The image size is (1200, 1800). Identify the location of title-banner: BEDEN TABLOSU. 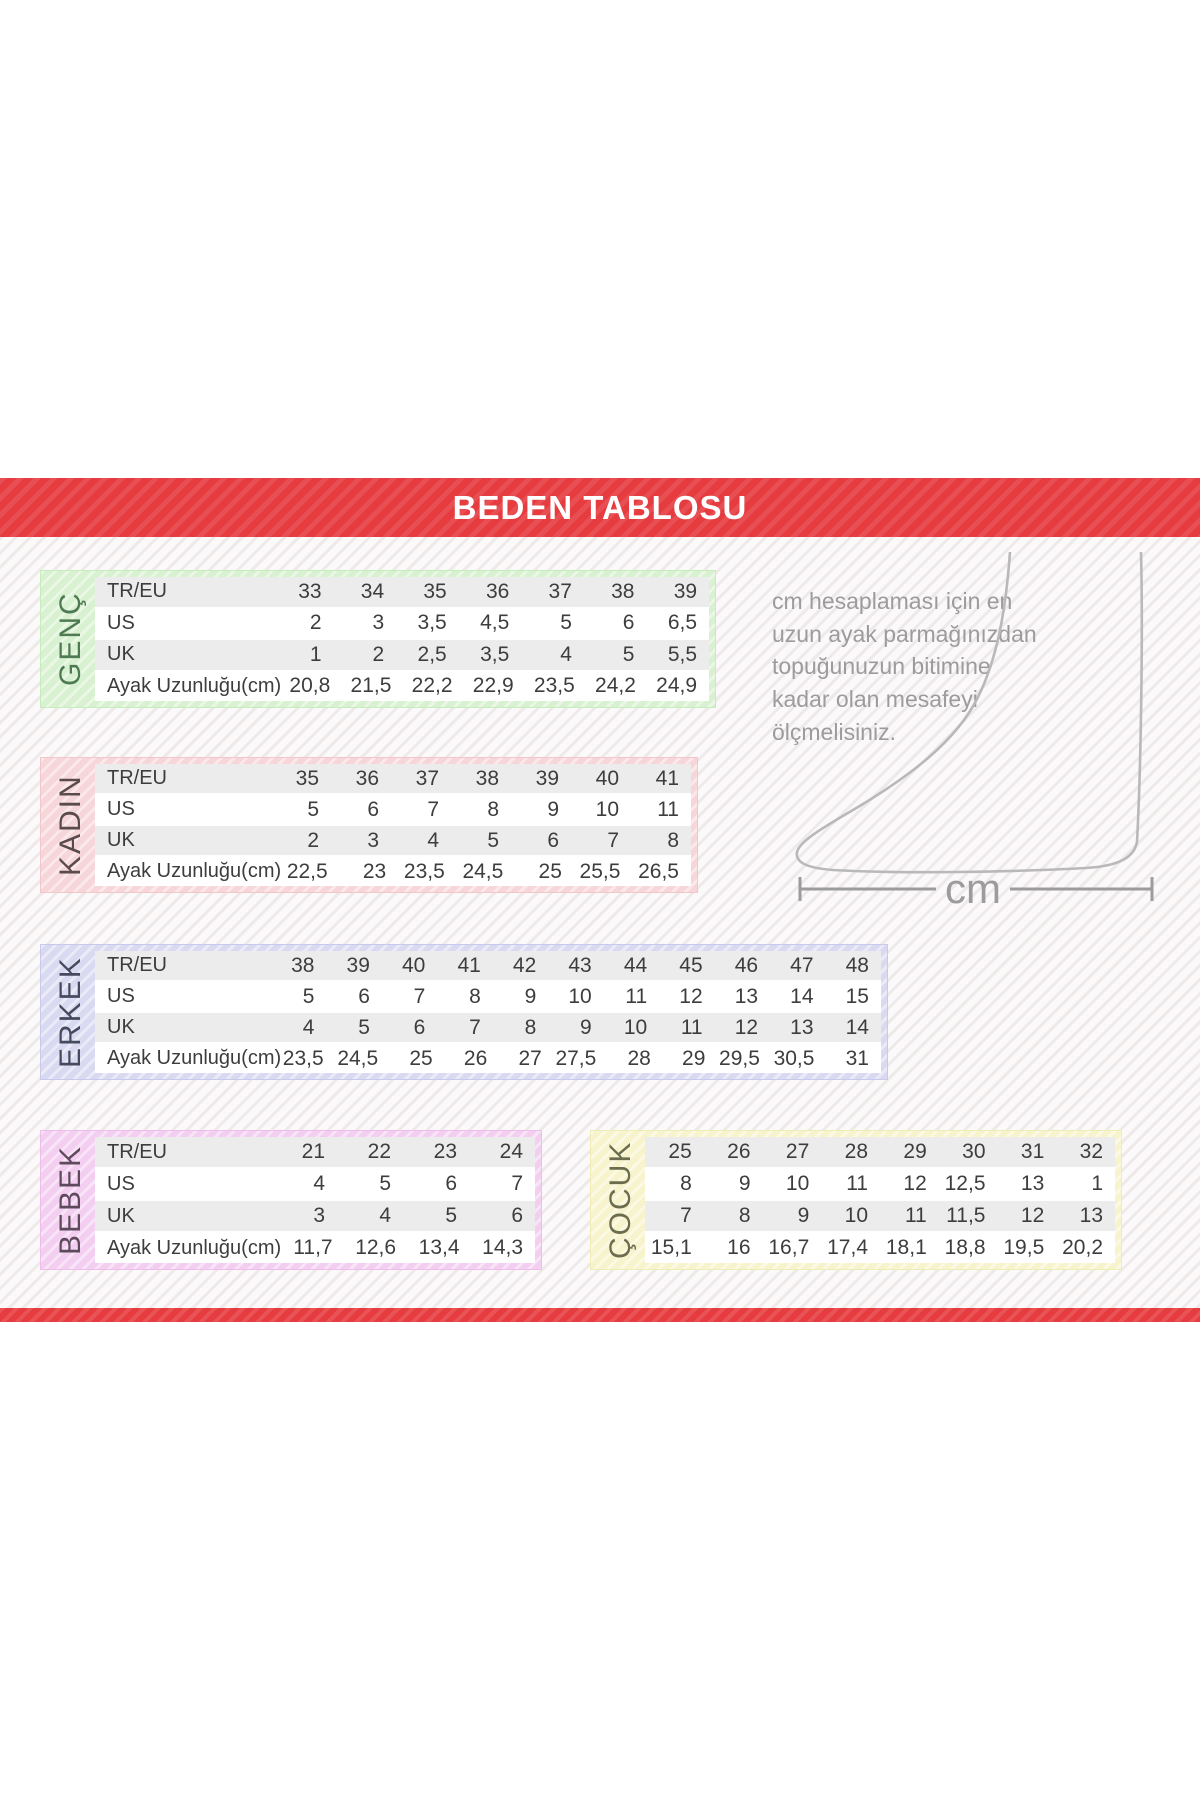
(600, 507).